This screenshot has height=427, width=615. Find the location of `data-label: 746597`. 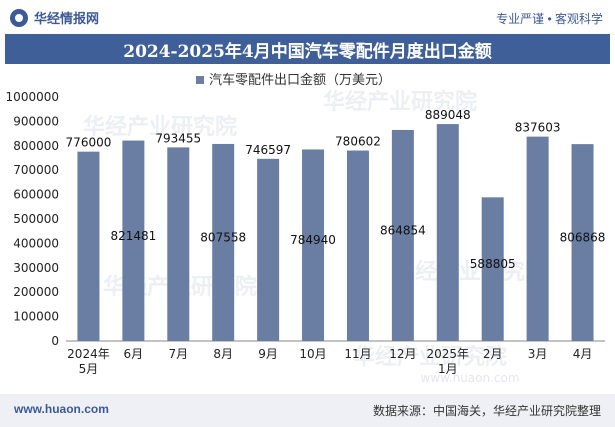

data-label: 746597 is located at coordinates (268, 150).